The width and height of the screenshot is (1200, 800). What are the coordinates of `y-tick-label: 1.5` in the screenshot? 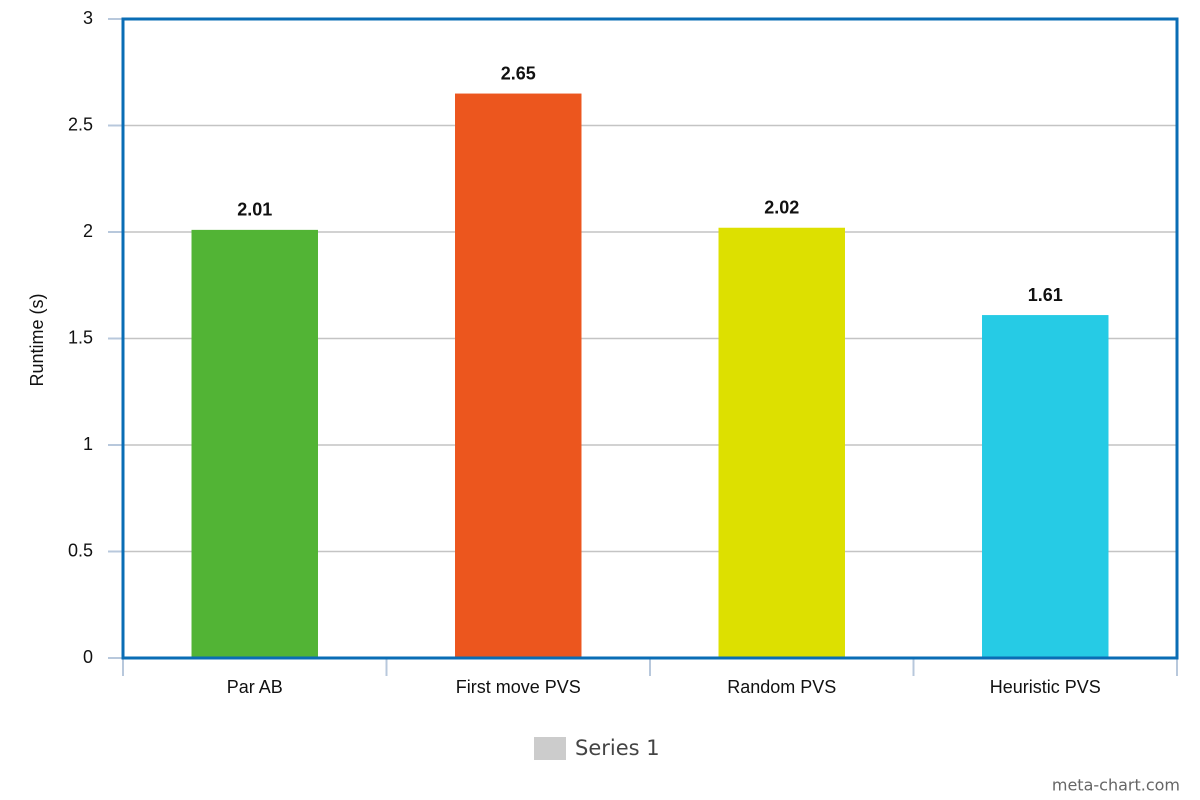 It's located at (80, 337).